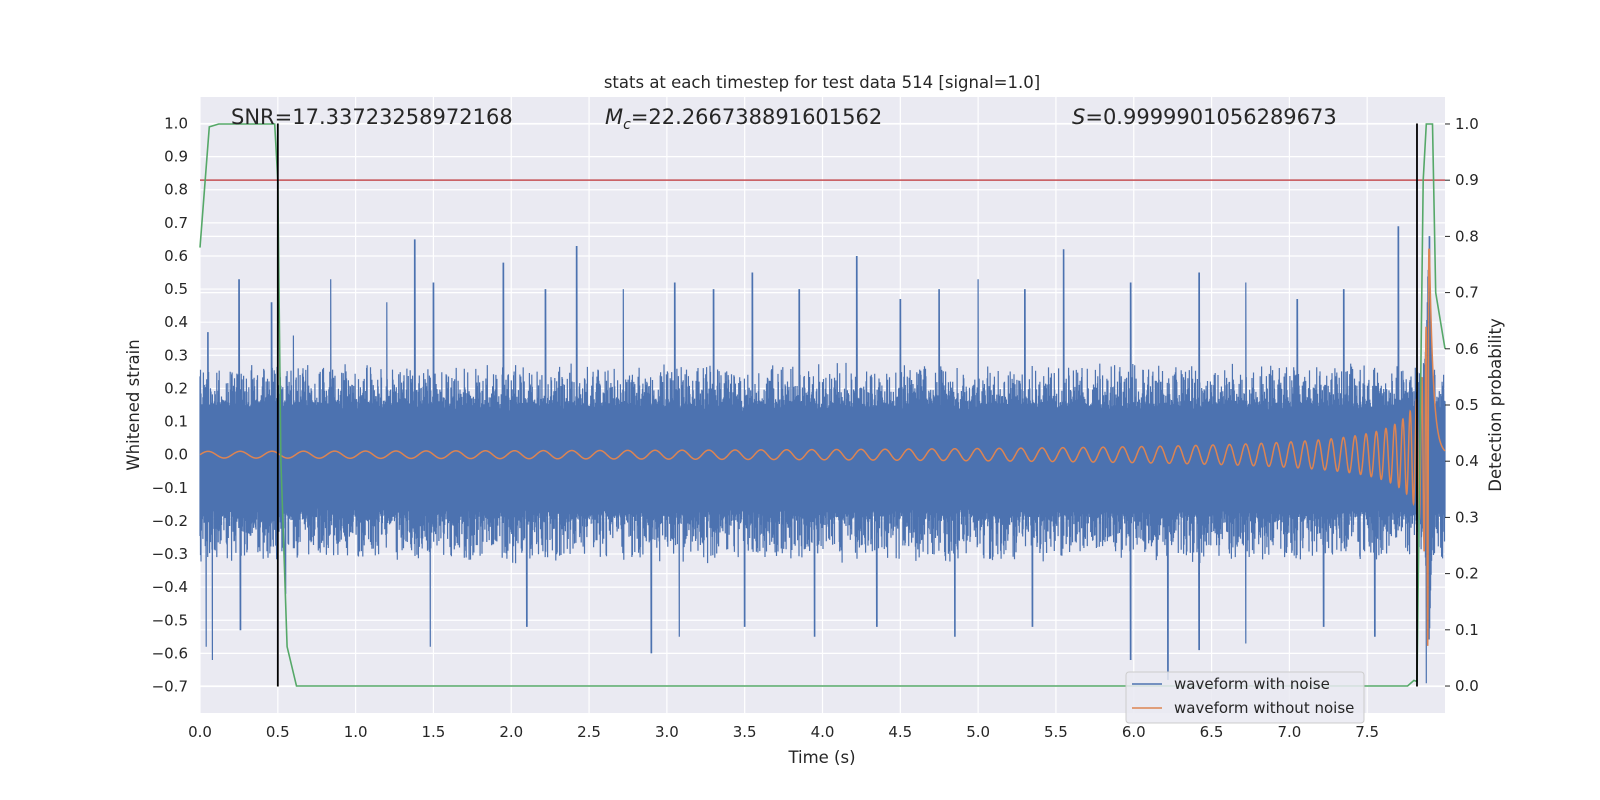  Describe the element at coordinates (1467, 293) in the screenshot. I see `right-y-tick-label: 0.7` at that location.